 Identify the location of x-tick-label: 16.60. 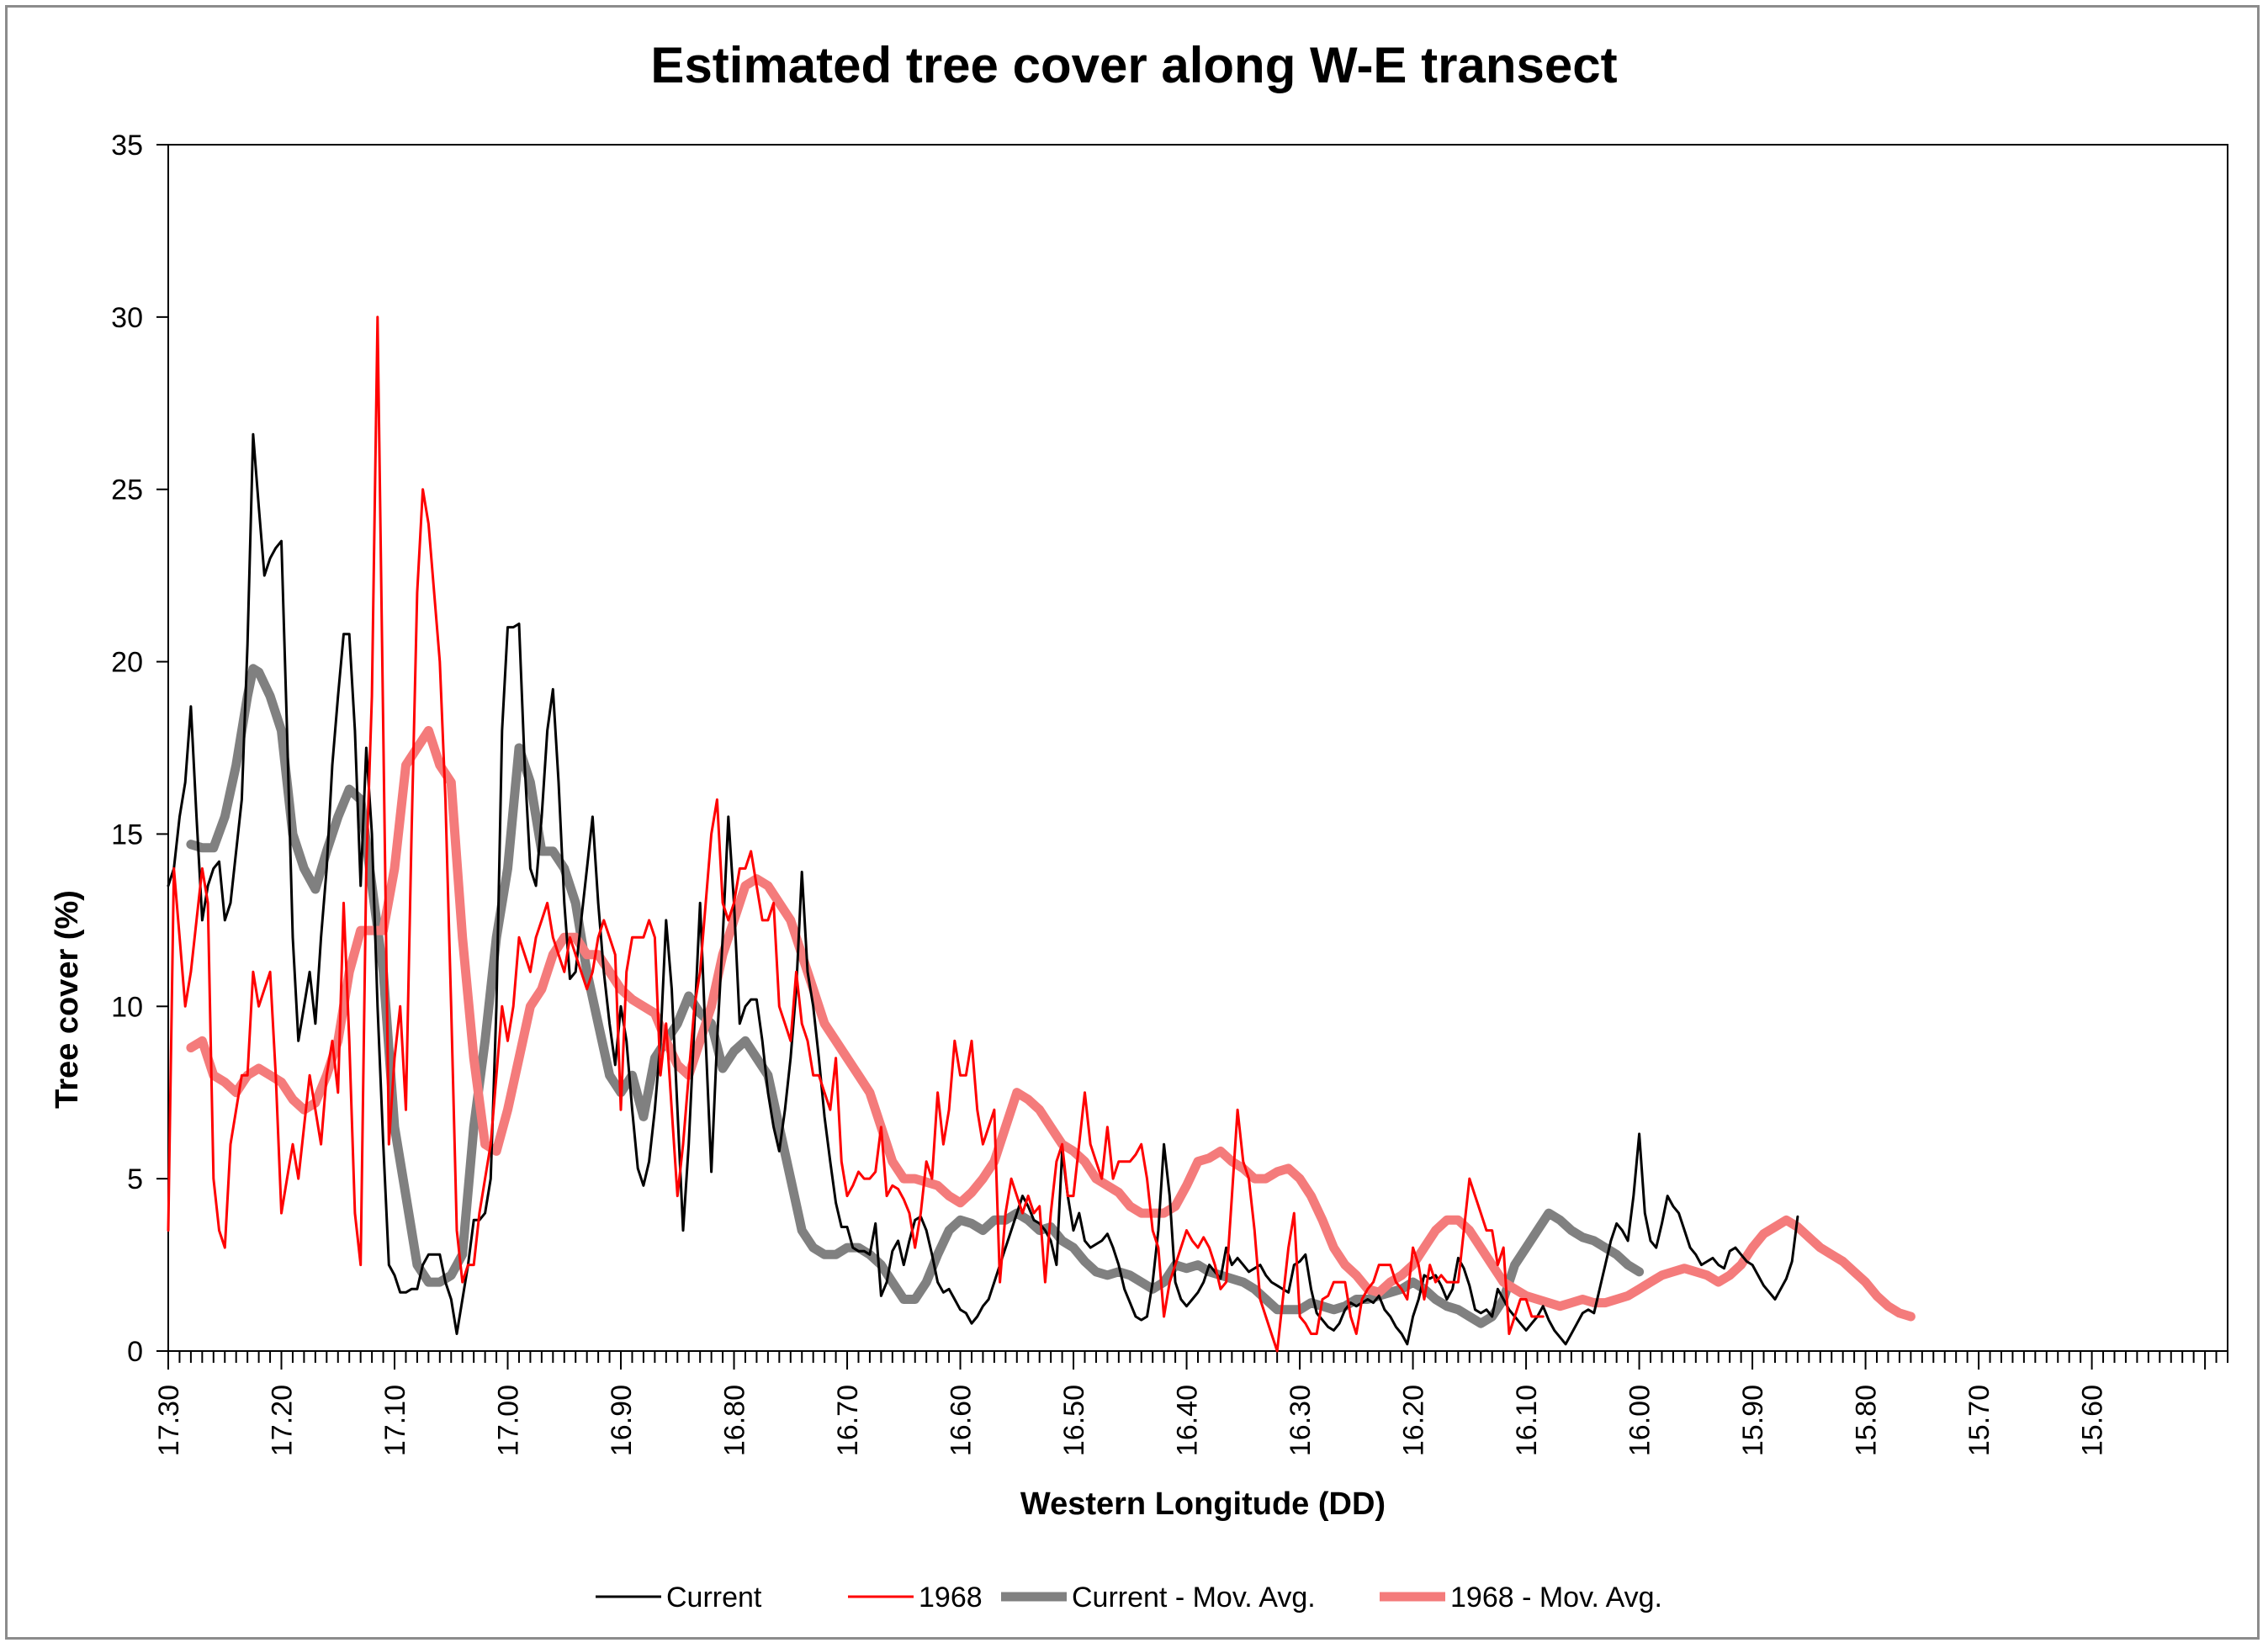
(962, 1420).